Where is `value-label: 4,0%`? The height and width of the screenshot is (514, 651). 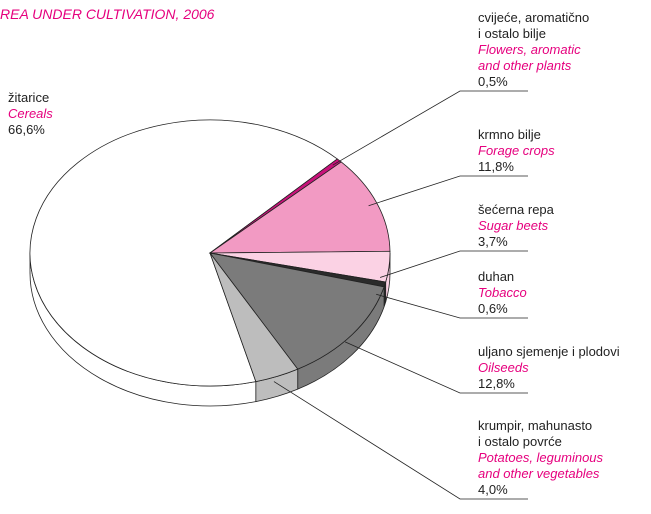
value-label: 4,0% is located at coordinates (493, 489).